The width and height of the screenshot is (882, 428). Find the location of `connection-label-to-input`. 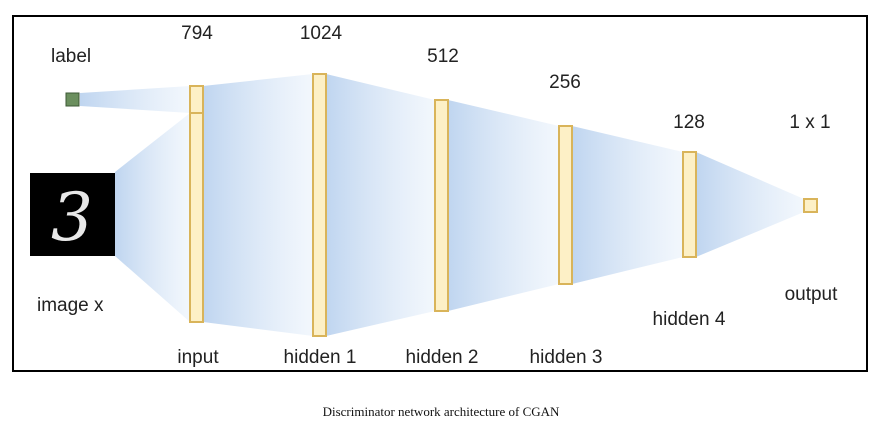

connection-label-to-input is located at coordinates (135, 99).